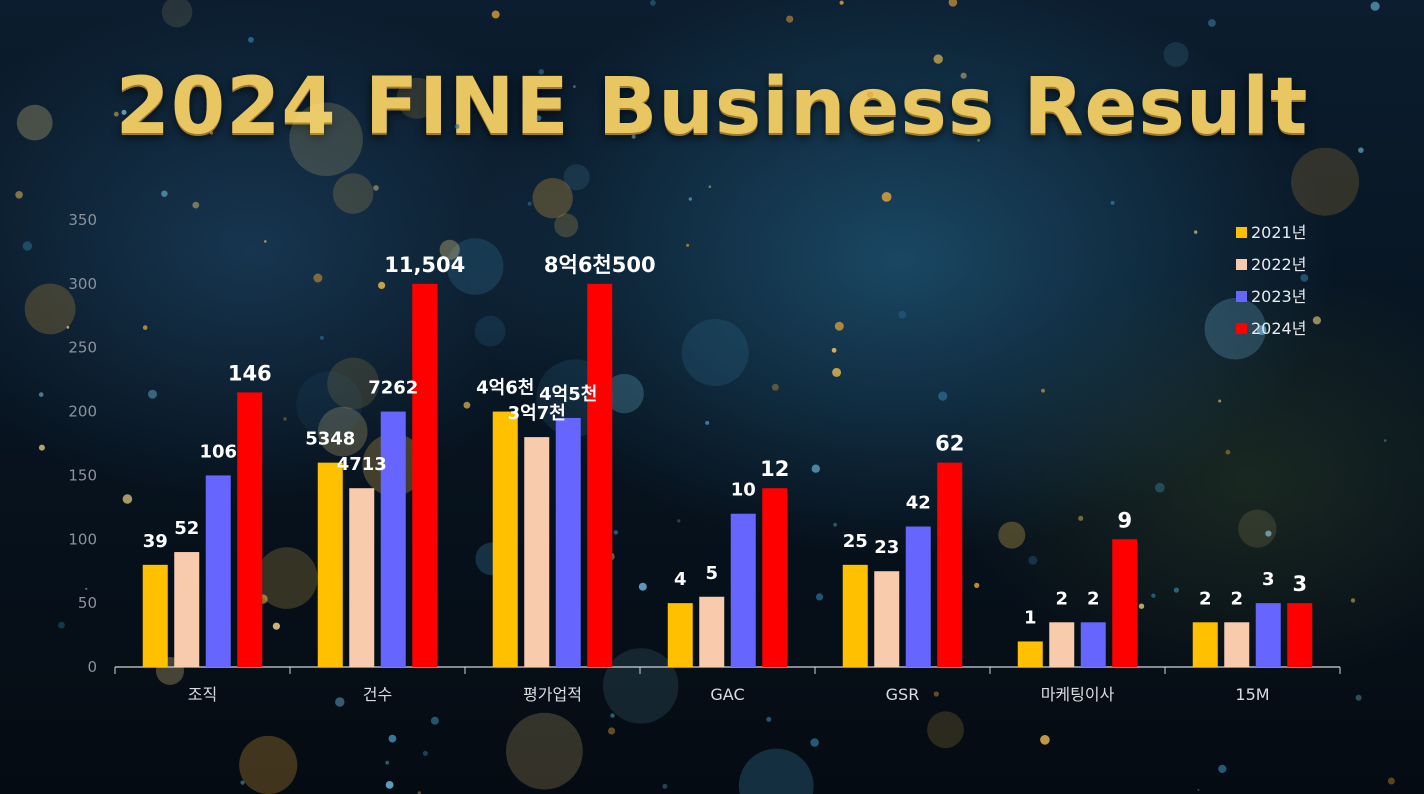  What do you see at coordinates (600, 265) in the screenshot?
I see `data-label: 8억6천500` at bounding box center [600, 265].